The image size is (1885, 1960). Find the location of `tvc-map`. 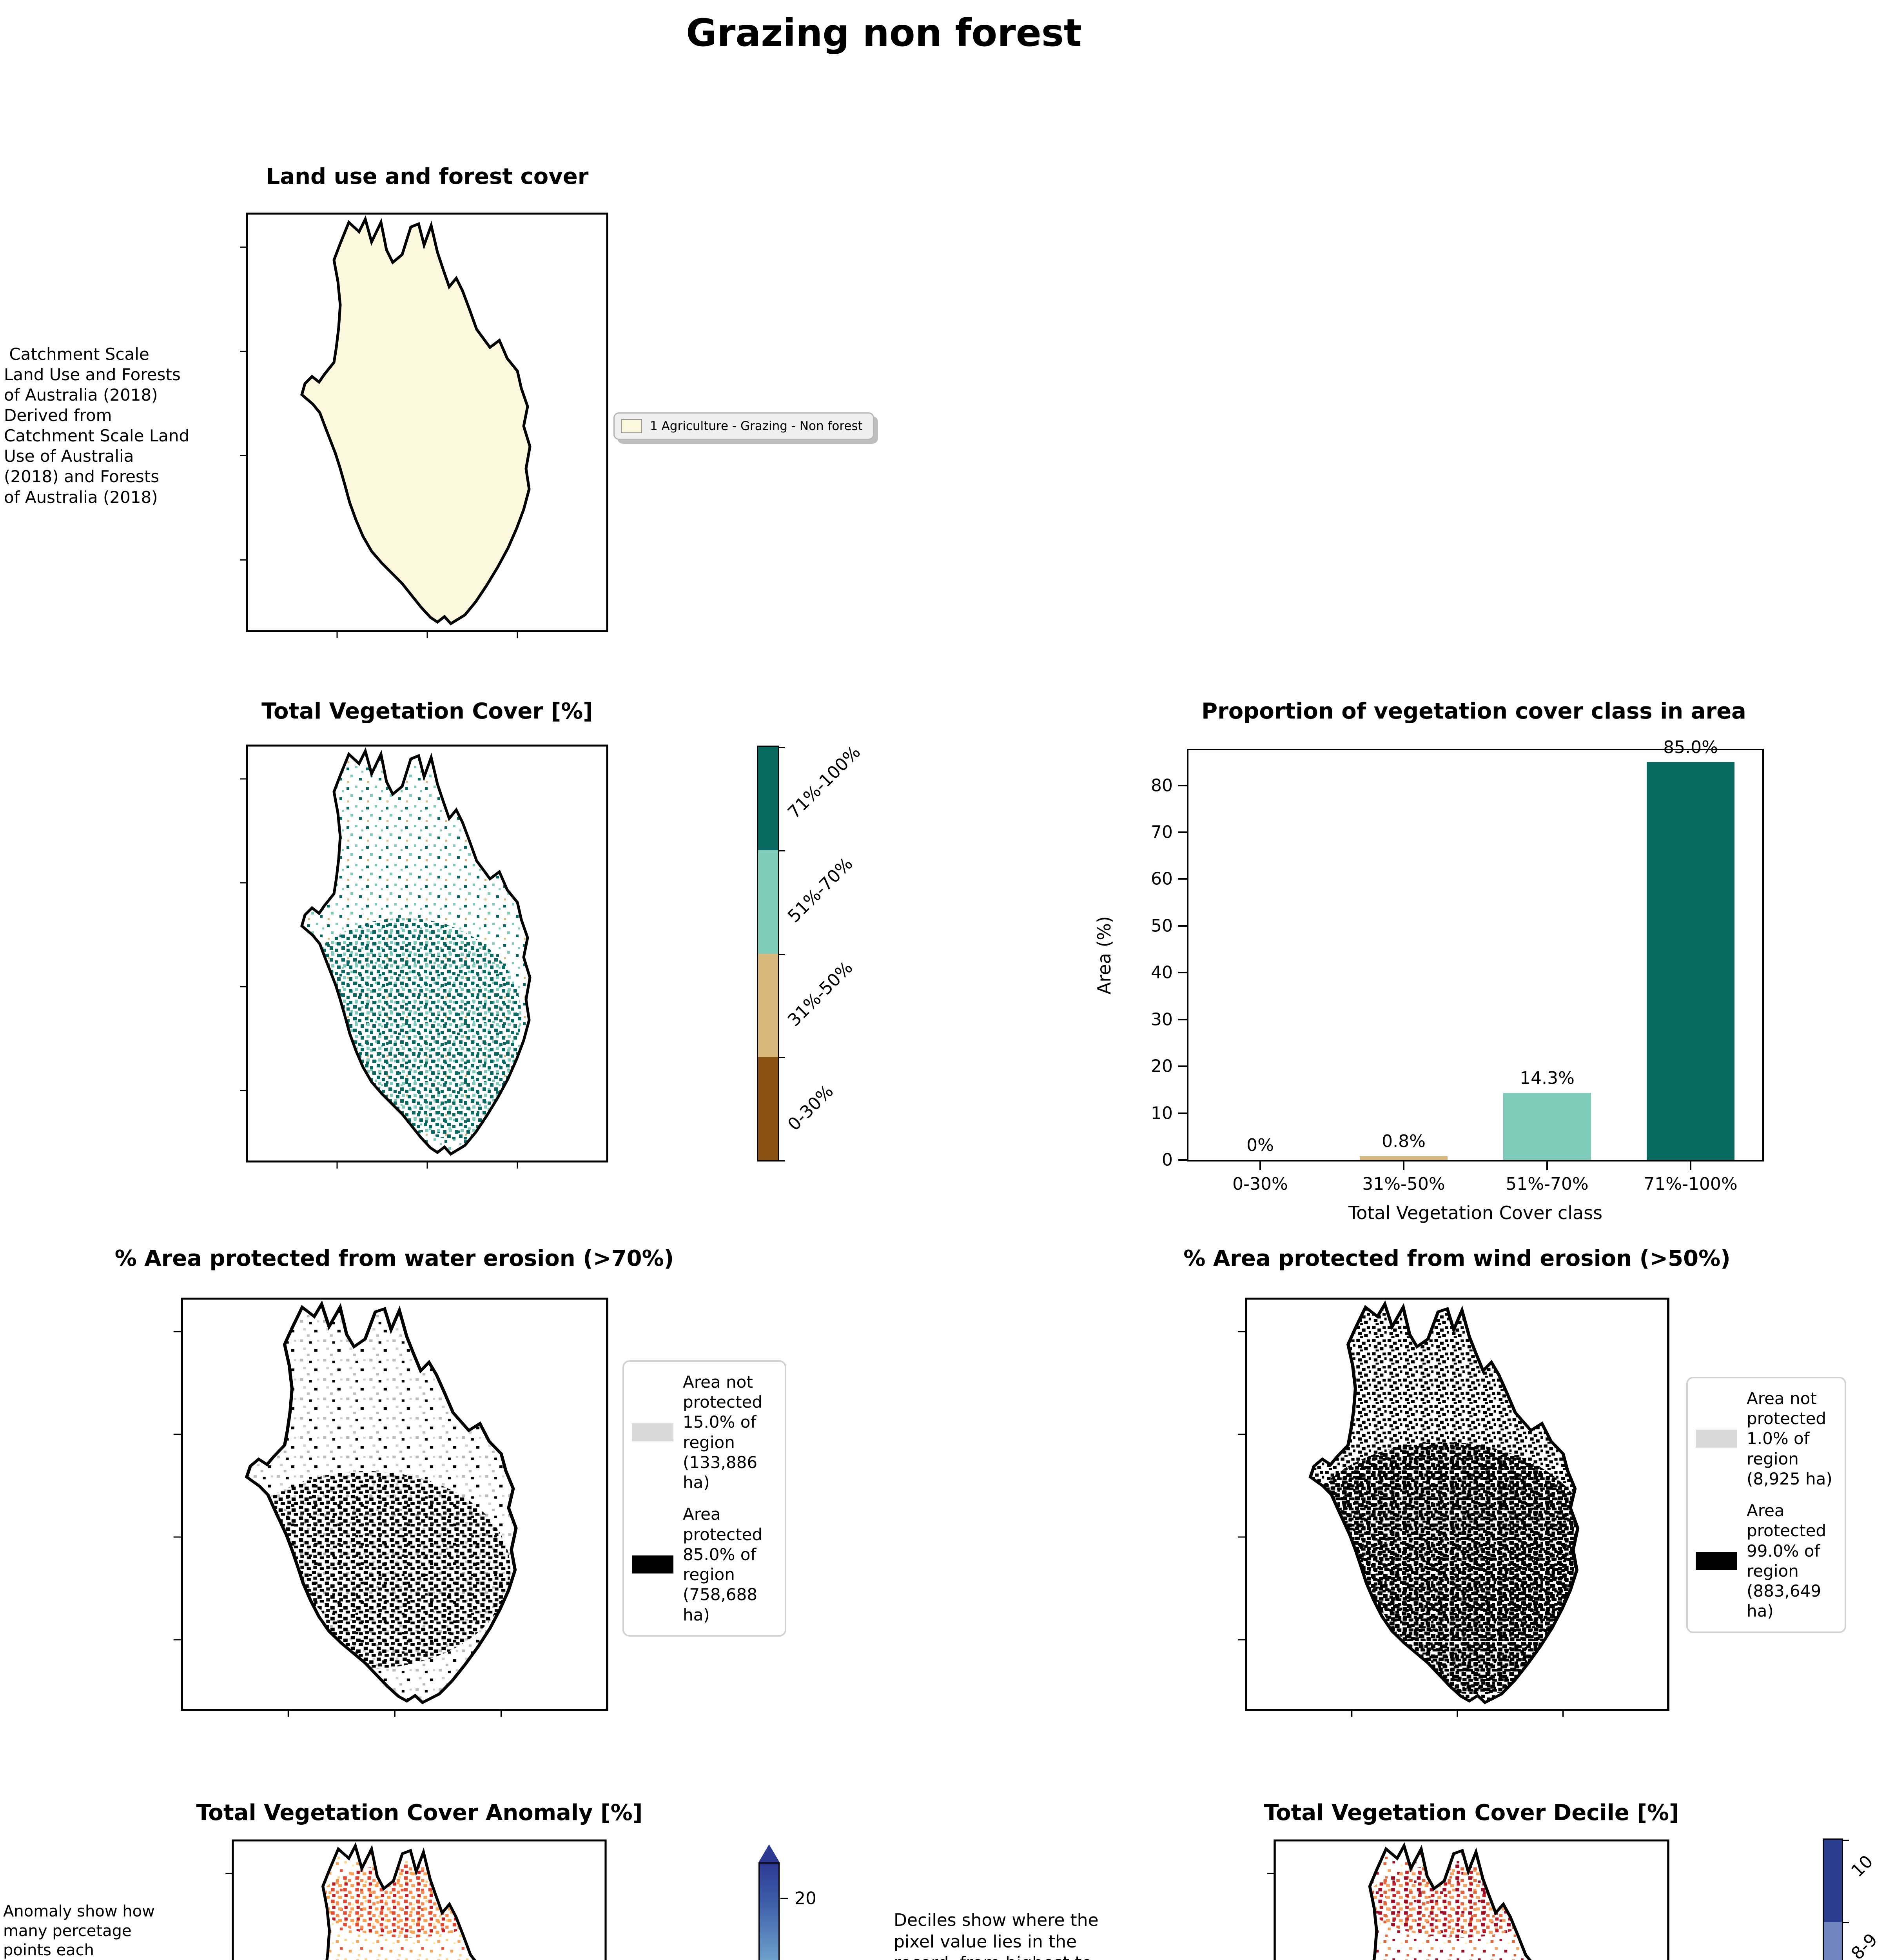

tvc-map is located at coordinates (424, 957).